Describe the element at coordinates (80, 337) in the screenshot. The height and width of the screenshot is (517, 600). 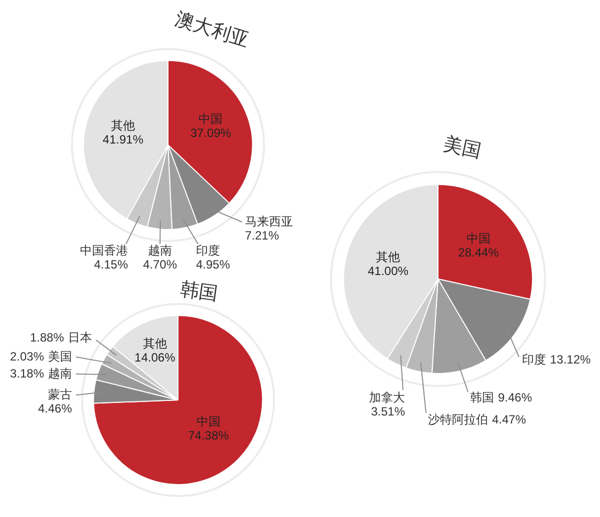
I see `slice-label: 日本` at that location.